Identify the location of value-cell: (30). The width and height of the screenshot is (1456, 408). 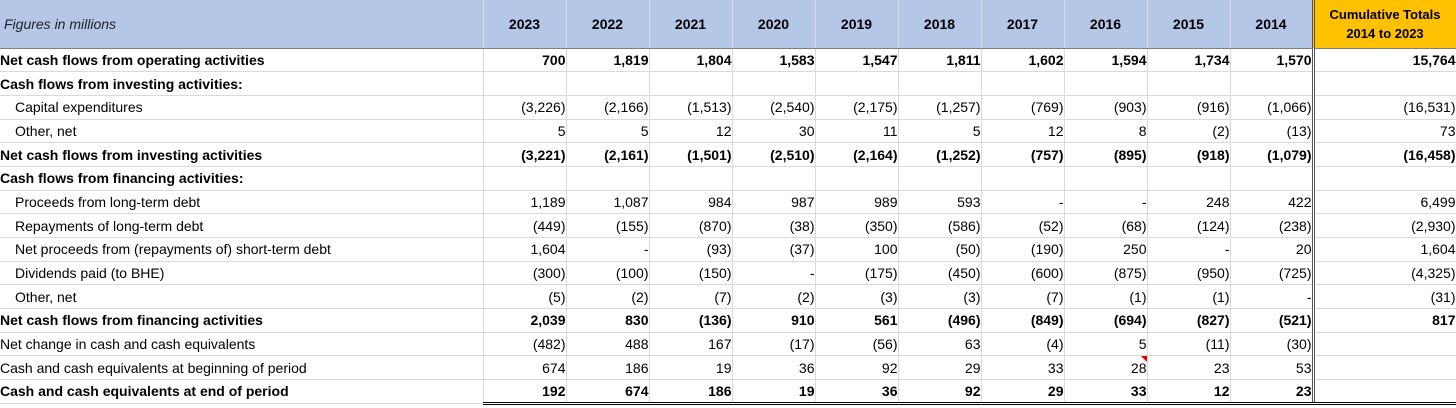
(1272, 344).